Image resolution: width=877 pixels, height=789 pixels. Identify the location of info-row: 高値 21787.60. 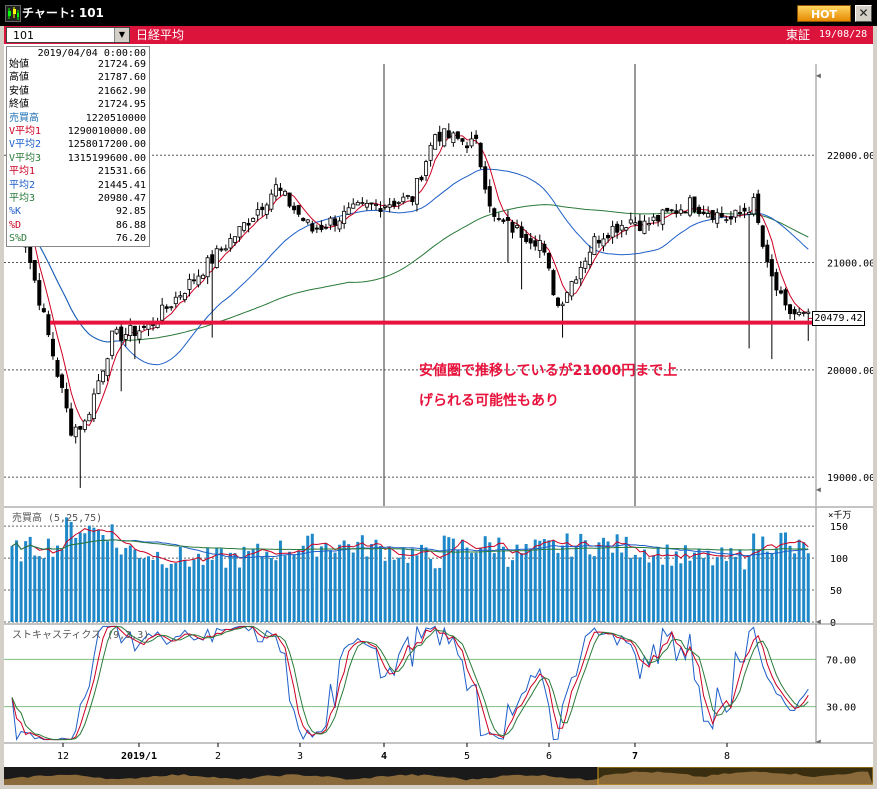
(78, 78).